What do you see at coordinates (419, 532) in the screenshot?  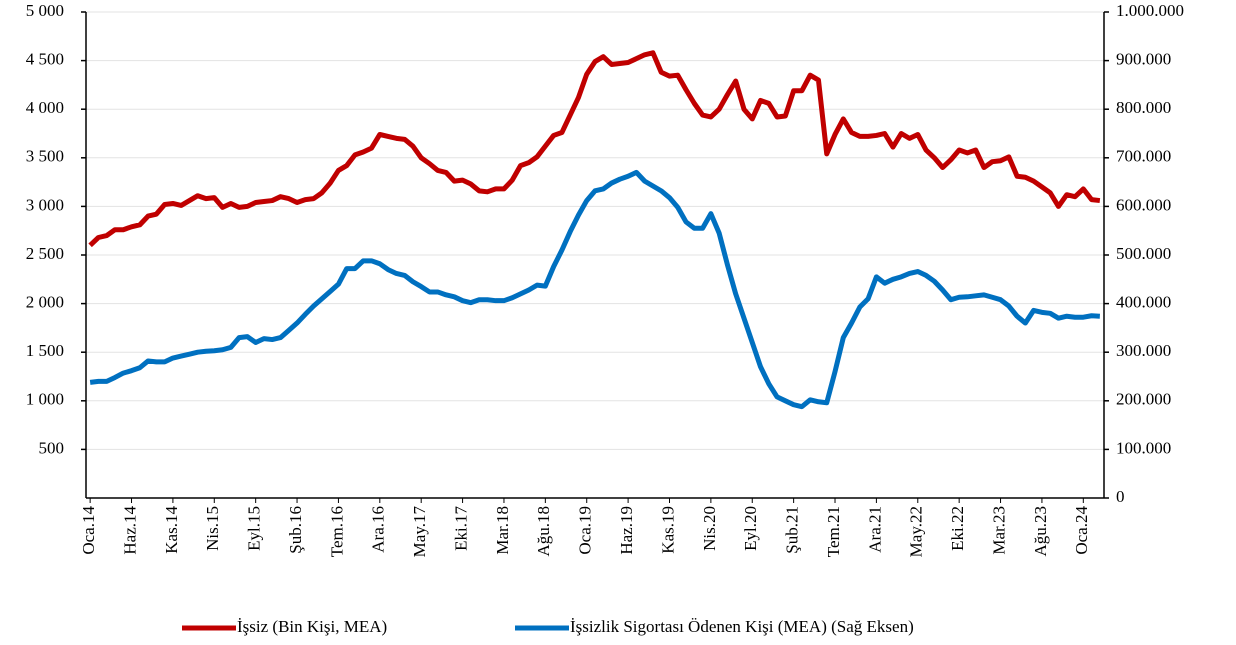 I see `x-tick-label: May.17` at bounding box center [419, 532].